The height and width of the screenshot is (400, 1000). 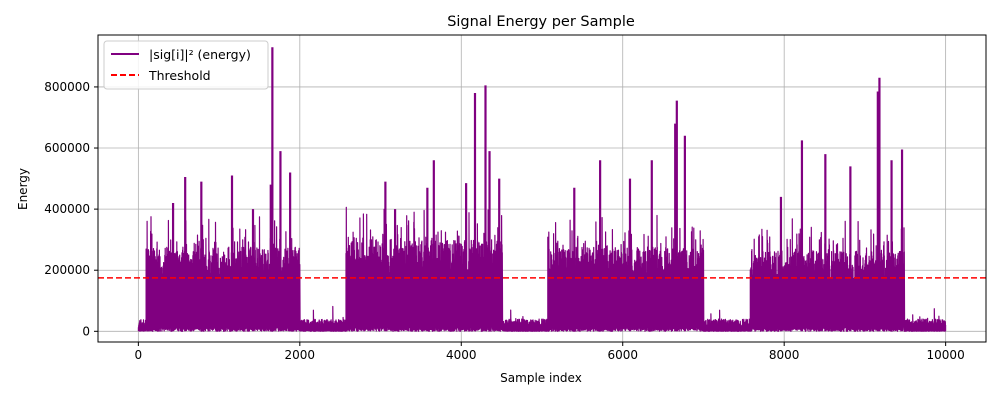 What do you see at coordinates (67, 148) in the screenshot?
I see `y-tick-label: 600000` at bounding box center [67, 148].